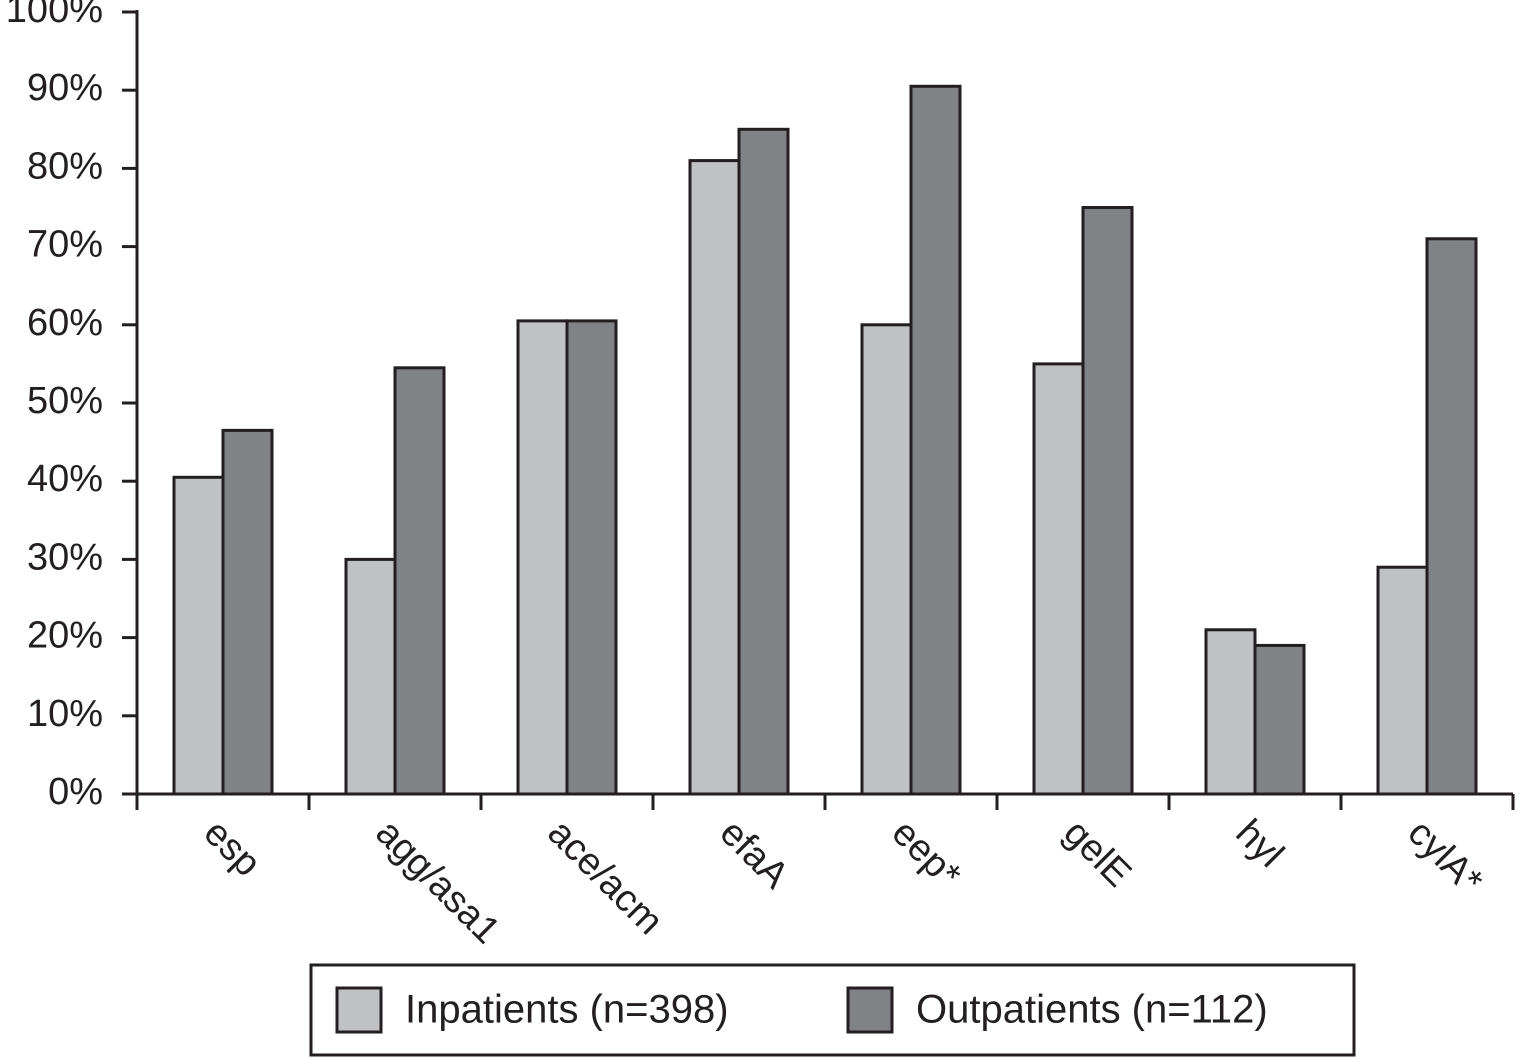 This screenshot has height=1058, width=1524. What do you see at coordinates (65, 166) in the screenshot?
I see `y-tick-label: 80%` at bounding box center [65, 166].